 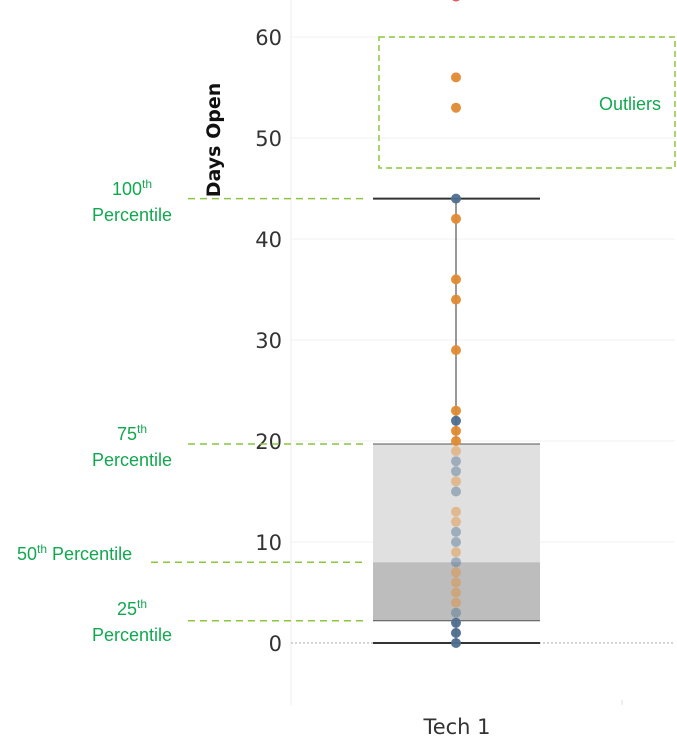 I want to click on y-tick-label-40: 40, so click(x=268, y=240).